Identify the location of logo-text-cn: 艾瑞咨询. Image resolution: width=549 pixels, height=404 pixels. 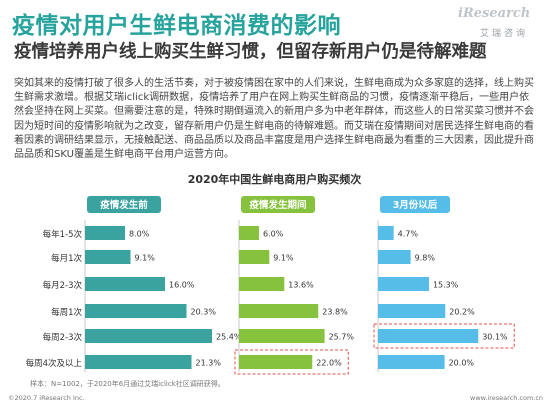
(504, 34).